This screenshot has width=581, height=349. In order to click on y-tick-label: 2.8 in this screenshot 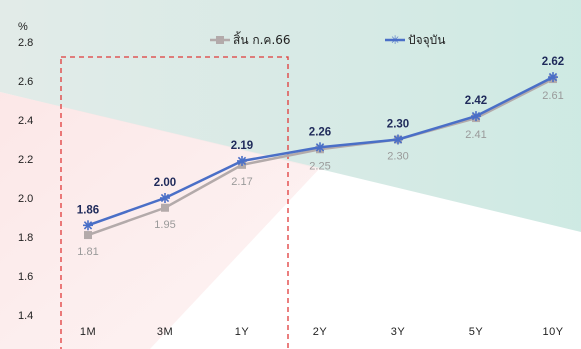, I will do `click(25, 43)`.